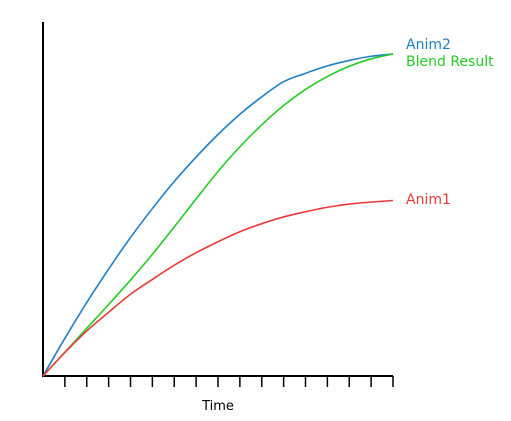 This screenshot has height=421, width=511. Describe the element at coordinates (428, 45) in the screenshot. I see `series-label-anim2: Anim2` at that location.